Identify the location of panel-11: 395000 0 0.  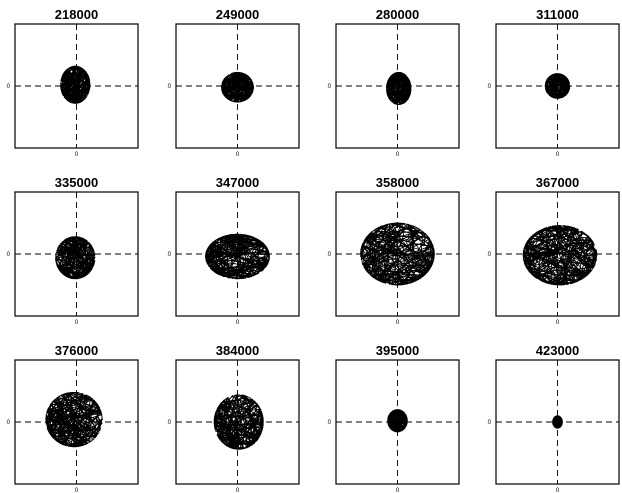
(394, 418).